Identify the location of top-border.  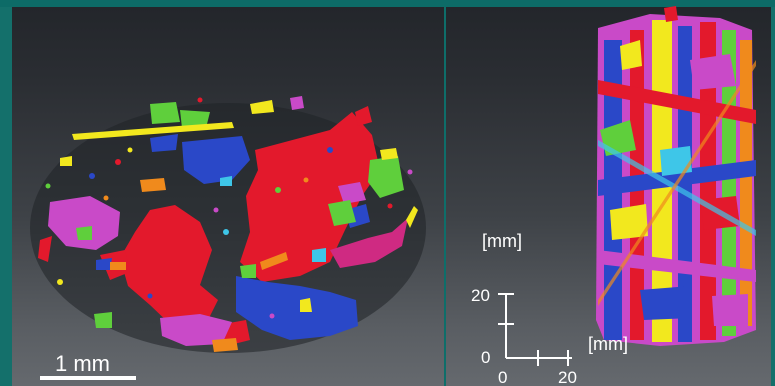
(387, 3).